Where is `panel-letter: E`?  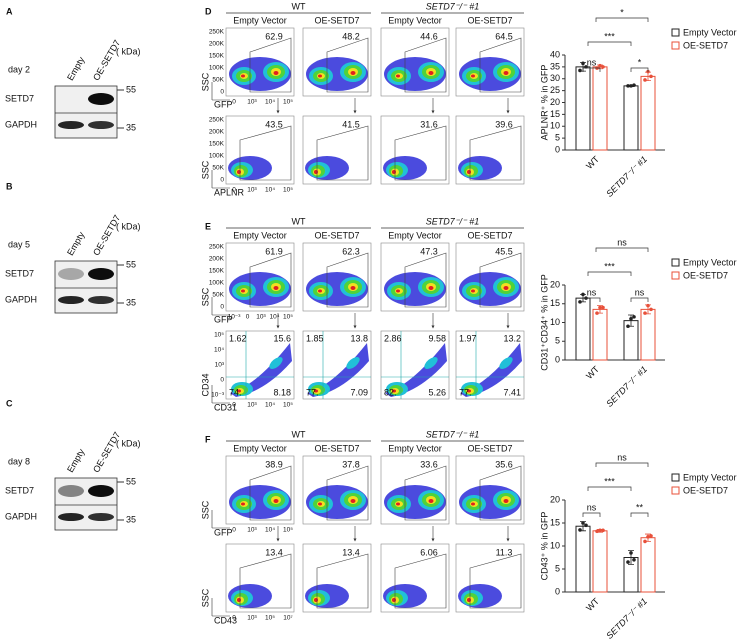 panel-letter: E is located at coordinates (208, 226).